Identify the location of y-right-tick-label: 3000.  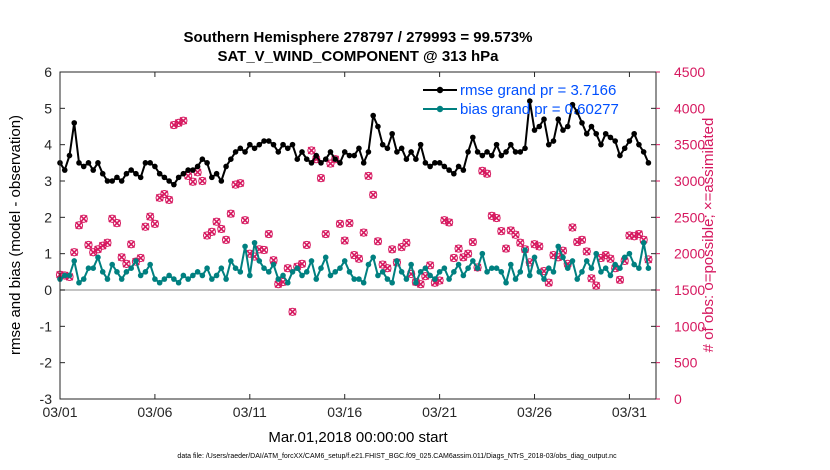
(689, 181).